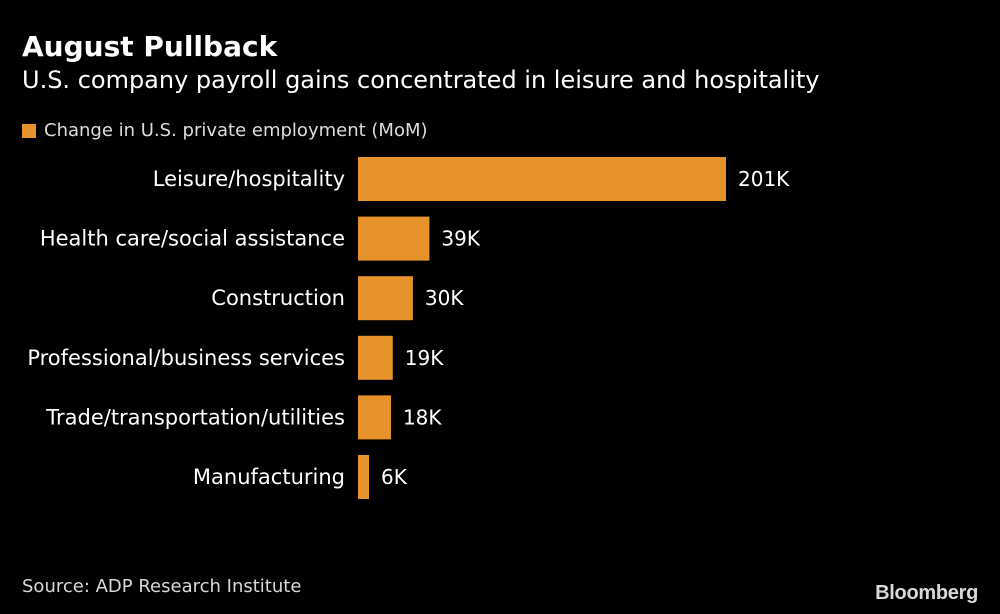  Describe the element at coordinates (278, 298) in the screenshot. I see `category-label: Construction` at that location.